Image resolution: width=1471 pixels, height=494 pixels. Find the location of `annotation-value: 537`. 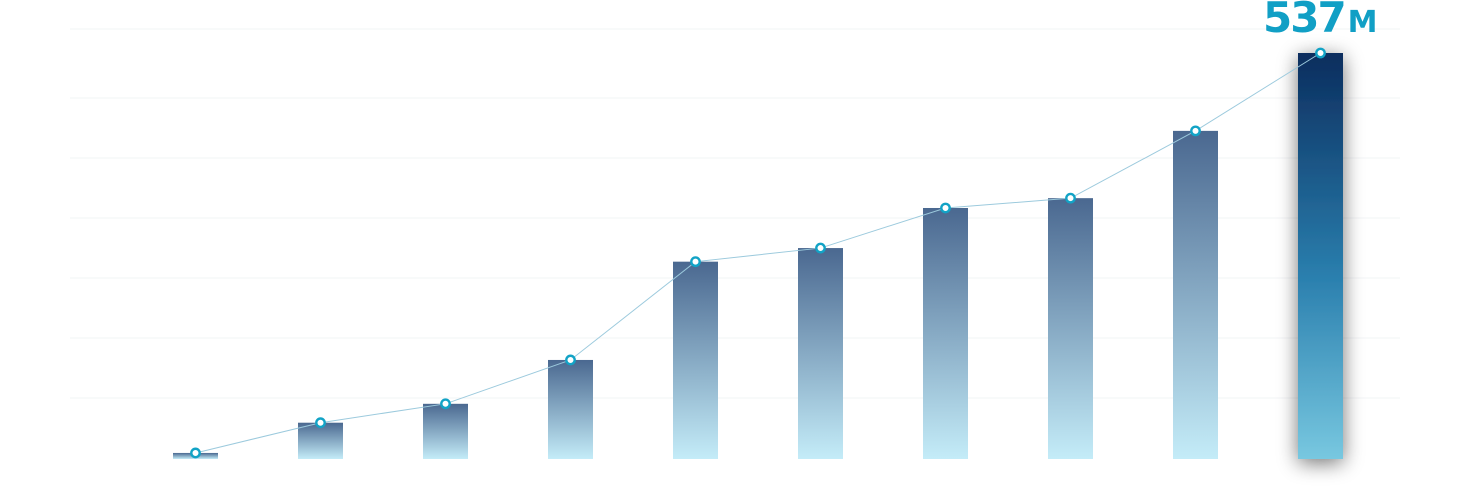

annotation-value: 537 is located at coordinates (1304, 21).